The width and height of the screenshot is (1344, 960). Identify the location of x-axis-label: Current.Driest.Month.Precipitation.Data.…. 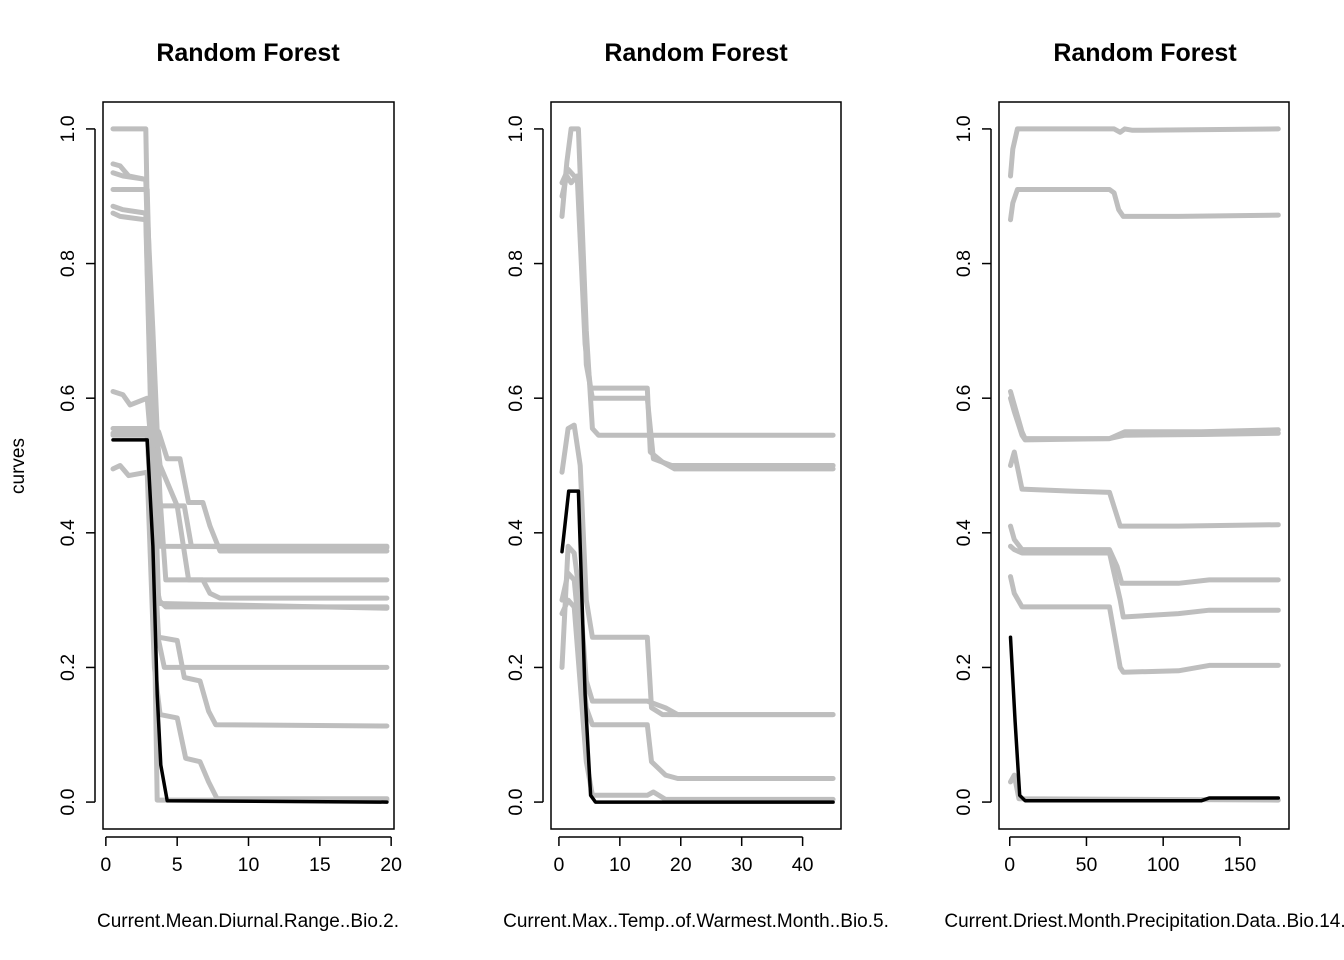
(1144, 921).